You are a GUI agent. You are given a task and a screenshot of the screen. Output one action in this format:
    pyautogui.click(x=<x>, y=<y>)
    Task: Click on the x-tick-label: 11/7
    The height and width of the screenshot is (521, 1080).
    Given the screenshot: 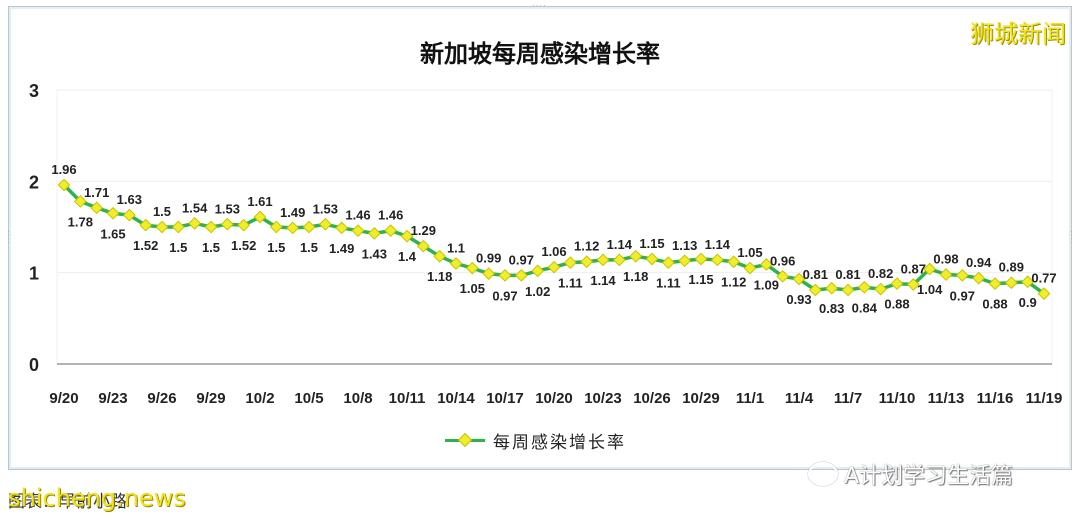 What is the action you would take?
    pyautogui.click(x=848, y=398)
    